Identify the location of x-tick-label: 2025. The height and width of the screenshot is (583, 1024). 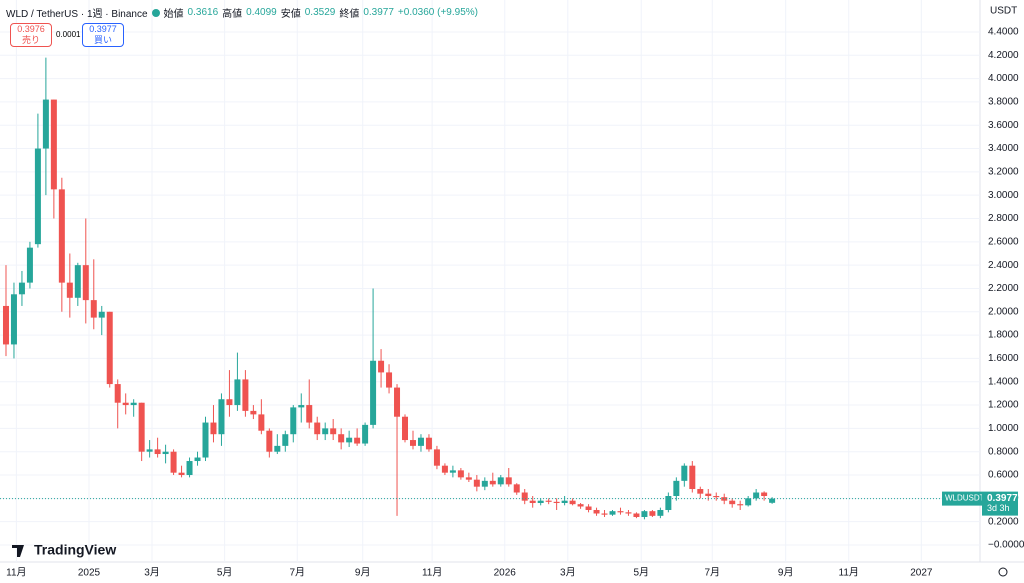
(89, 573).